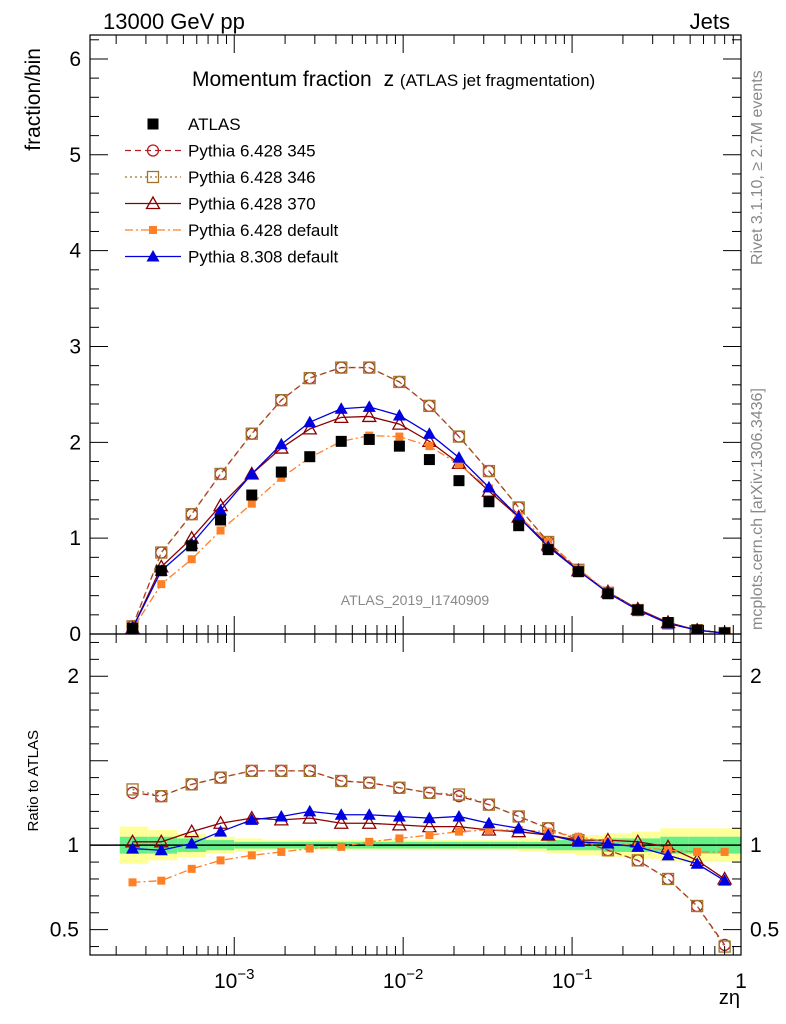 Image resolution: width=786 pixels, height=1024 pixels. Describe the element at coordinates (64, 930) in the screenshot. I see `ratio-y-tick-label-left: 0.5` at that location.